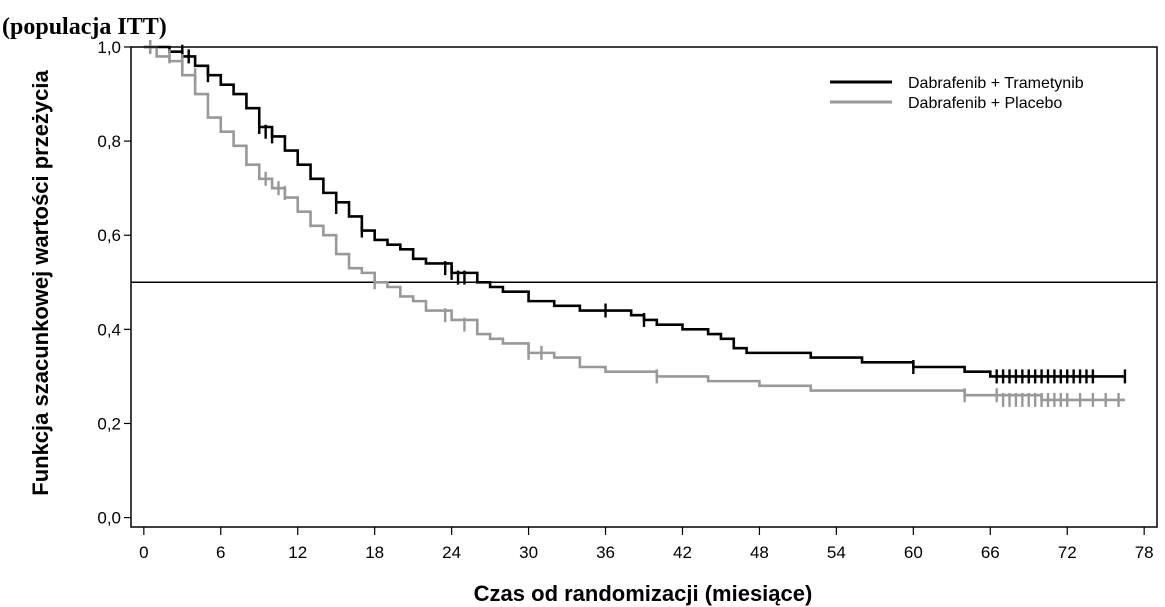  Describe the element at coordinates (374, 552) in the screenshot. I see `x-tick-label: 18` at that location.